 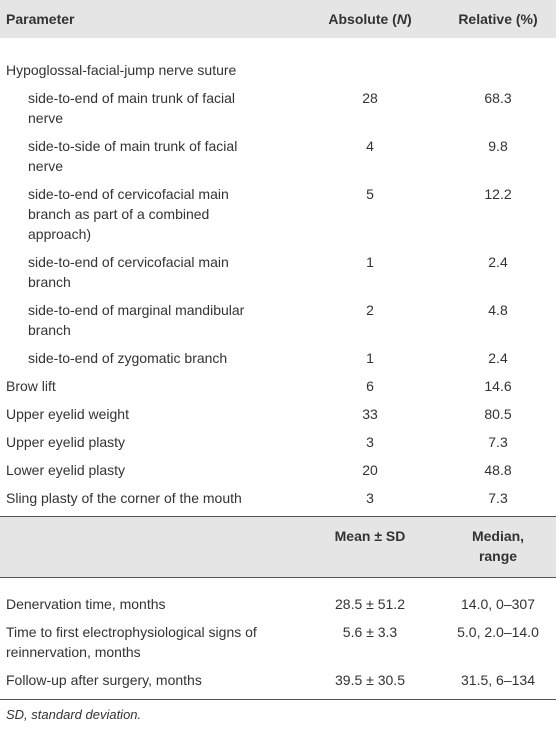 I want to click on mean-cell: 5.6 ± 3.3, so click(x=370, y=632).